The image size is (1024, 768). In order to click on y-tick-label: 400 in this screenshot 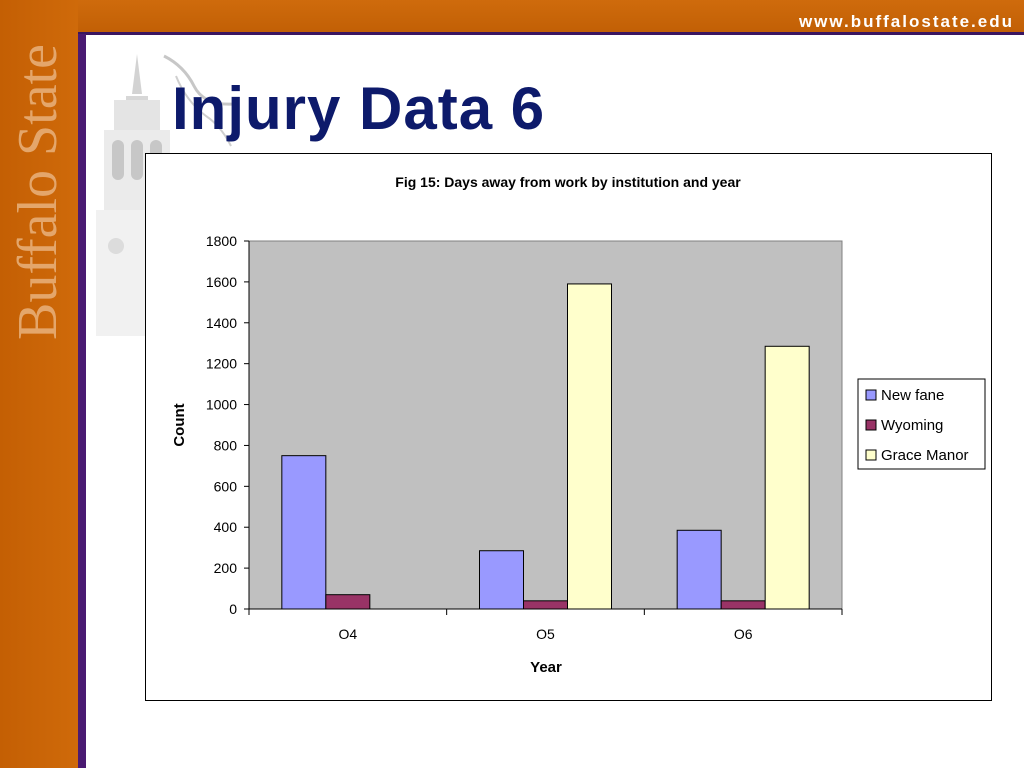, I will do `click(226, 527)`.